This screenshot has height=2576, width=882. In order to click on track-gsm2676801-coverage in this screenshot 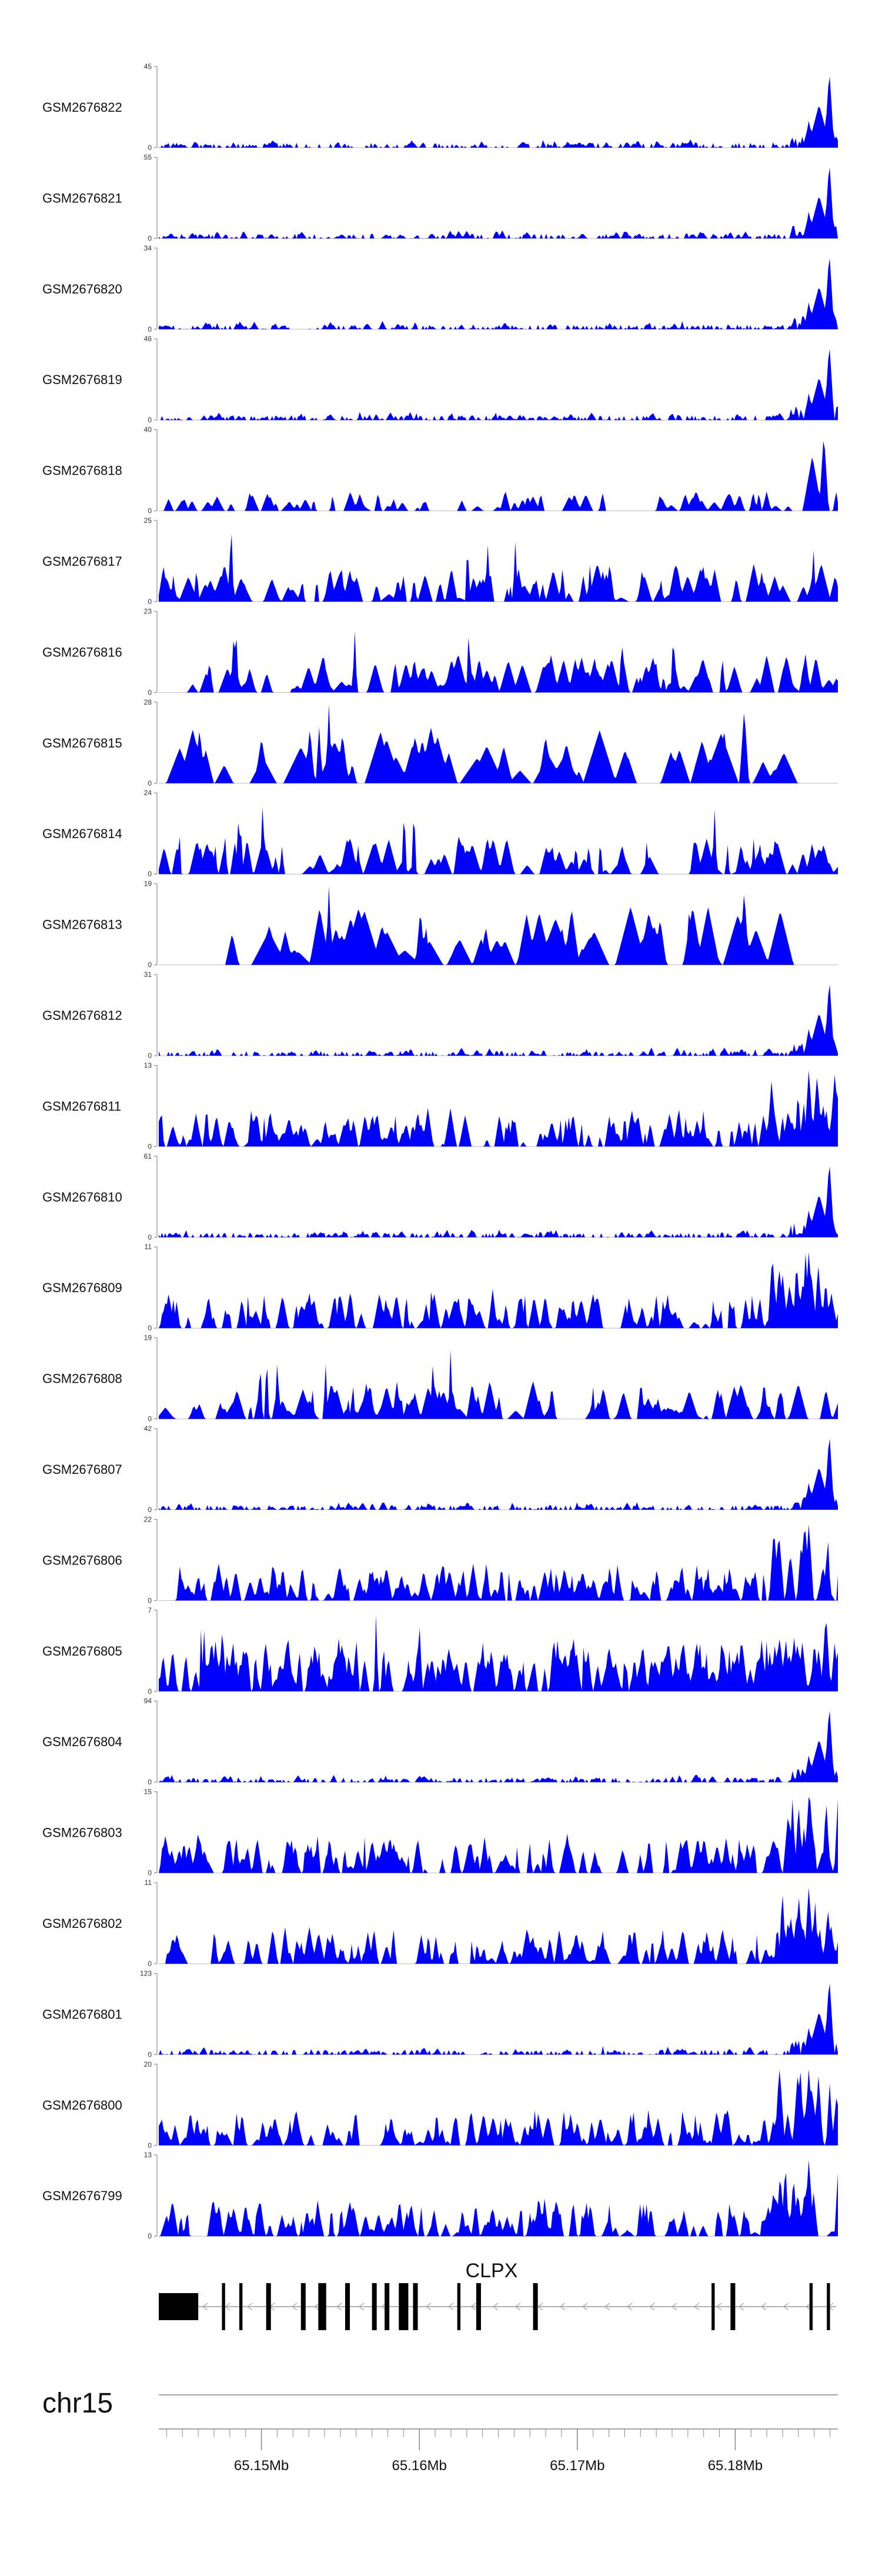, I will do `click(498, 2019)`.